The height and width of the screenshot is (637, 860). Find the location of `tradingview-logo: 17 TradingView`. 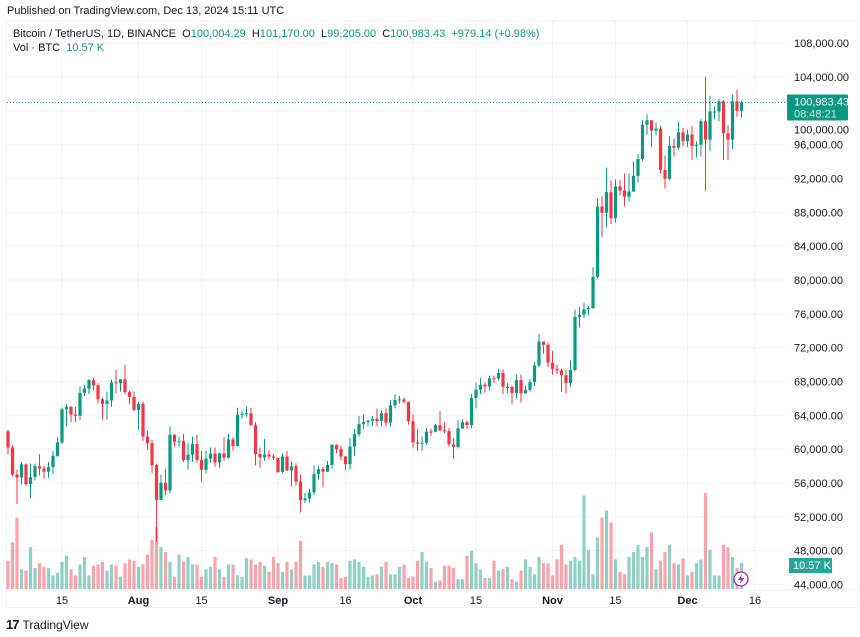

tradingview-logo: 17 TradingView is located at coordinates (47, 624).